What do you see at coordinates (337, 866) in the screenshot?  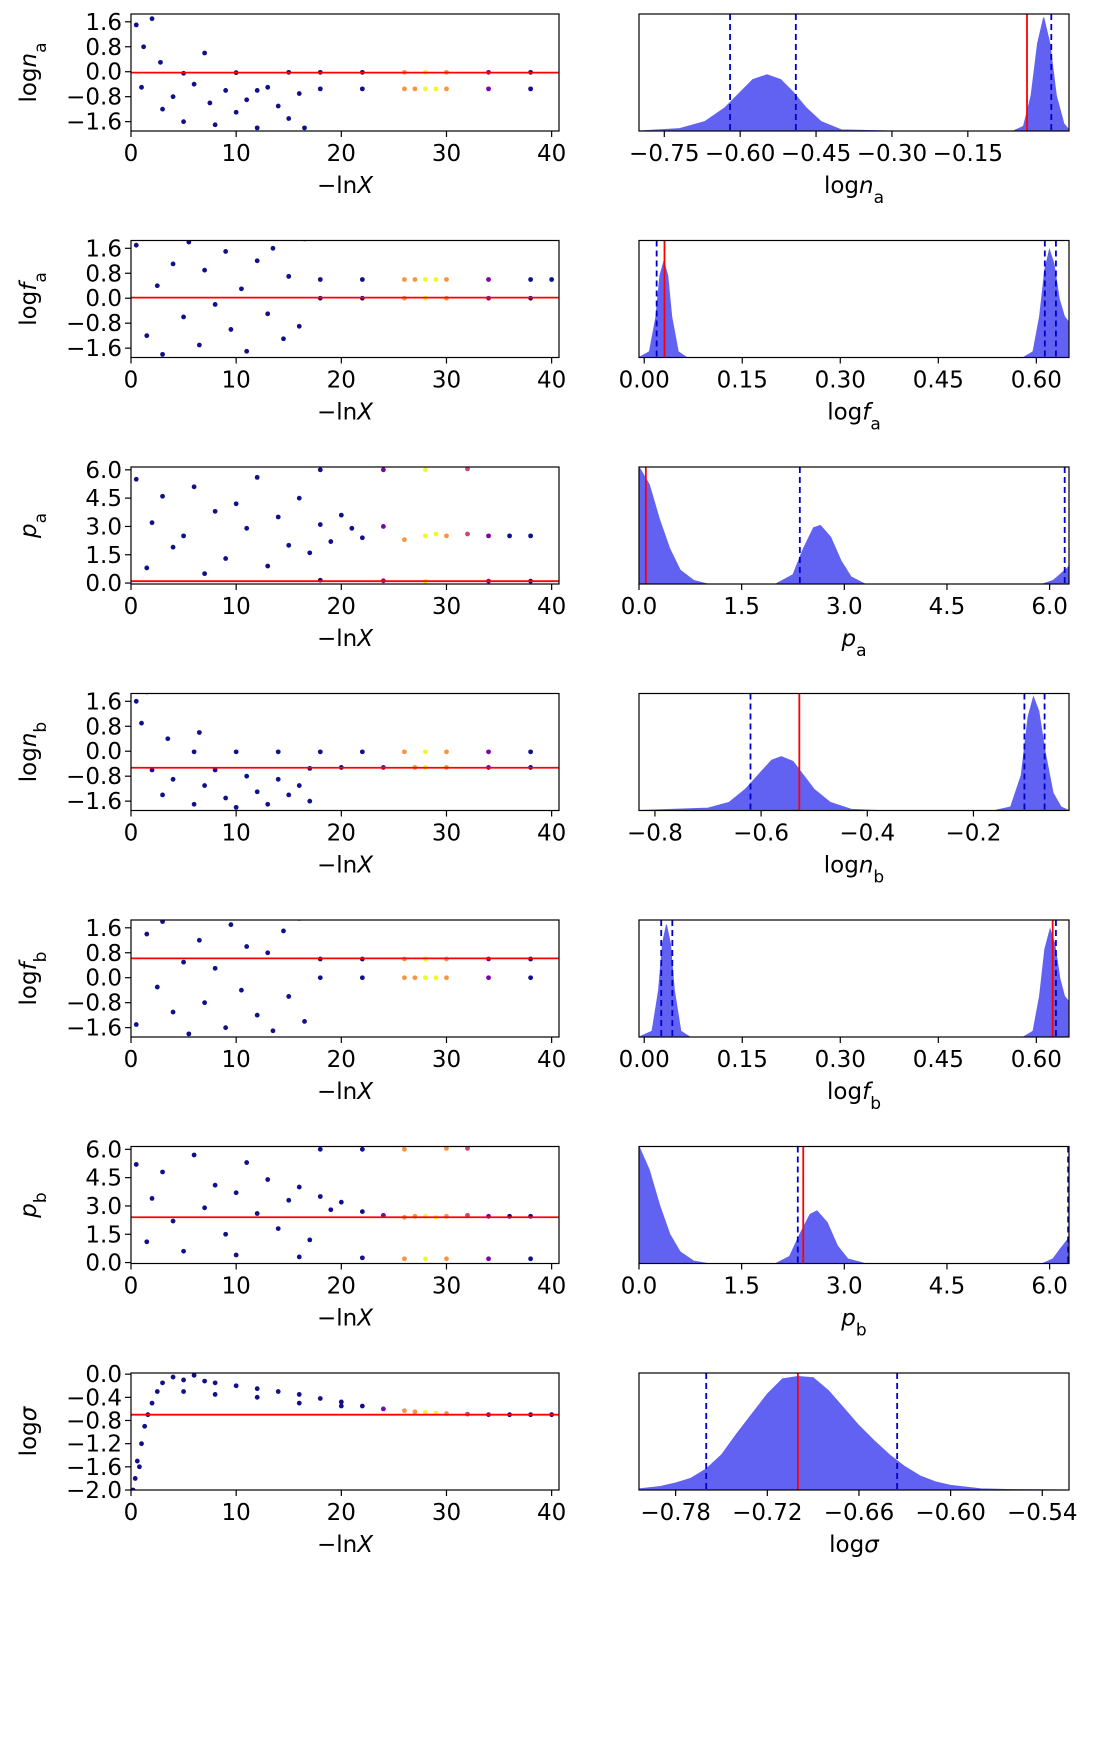 I see `label-part: −ln` at bounding box center [337, 866].